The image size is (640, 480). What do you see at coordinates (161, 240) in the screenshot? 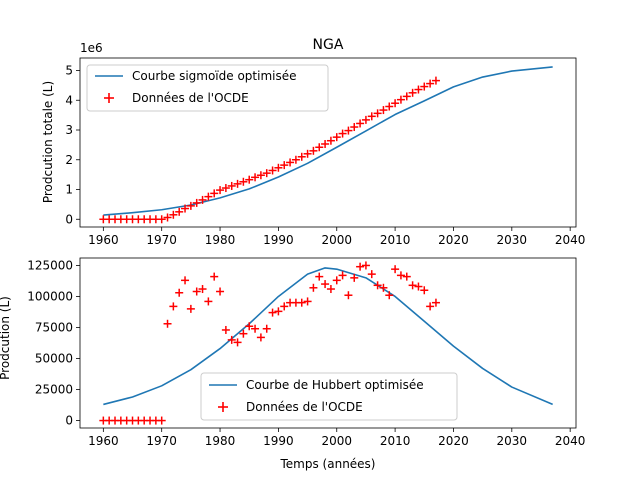
I see `chart-top-x-tick-label: 1970` at bounding box center [161, 240].